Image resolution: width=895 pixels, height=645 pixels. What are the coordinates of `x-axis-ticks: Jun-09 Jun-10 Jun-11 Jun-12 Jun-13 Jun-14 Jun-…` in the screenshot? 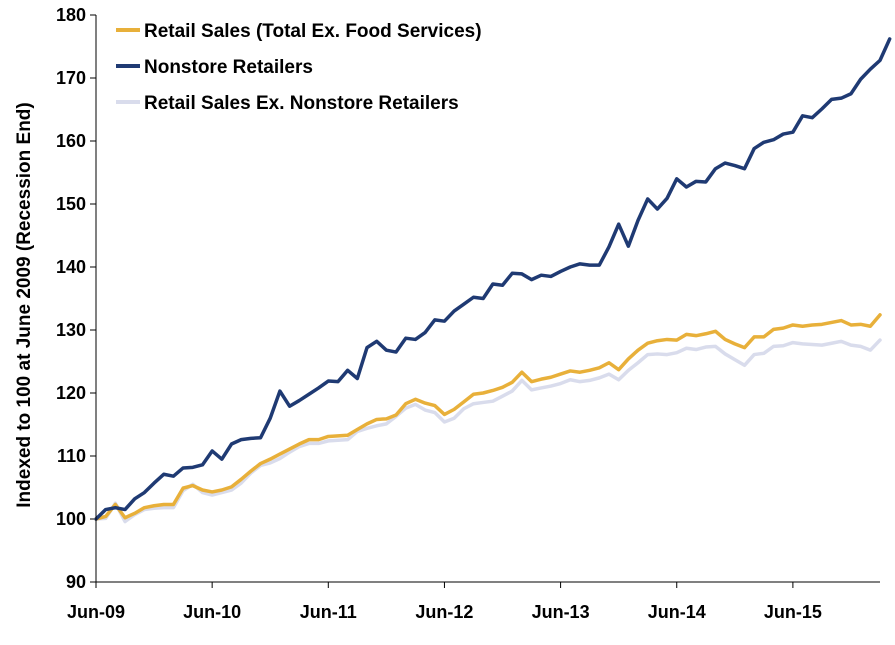 It's located at (444, 602).